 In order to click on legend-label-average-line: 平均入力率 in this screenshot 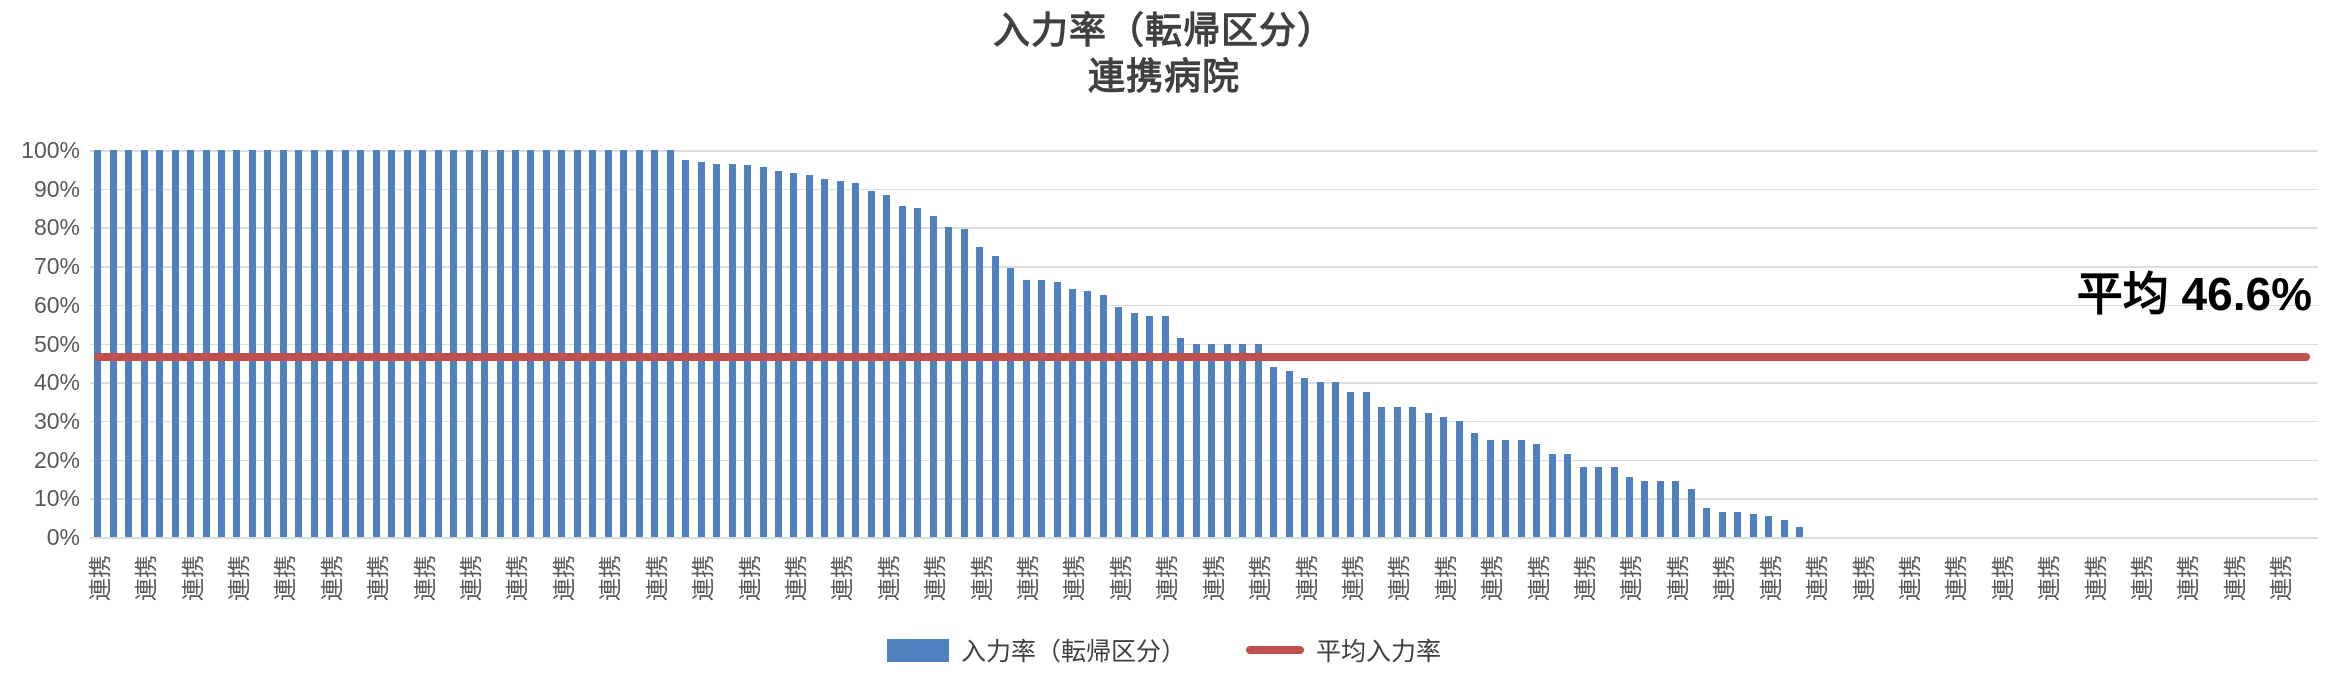, I will do `click(1379, 652)`.